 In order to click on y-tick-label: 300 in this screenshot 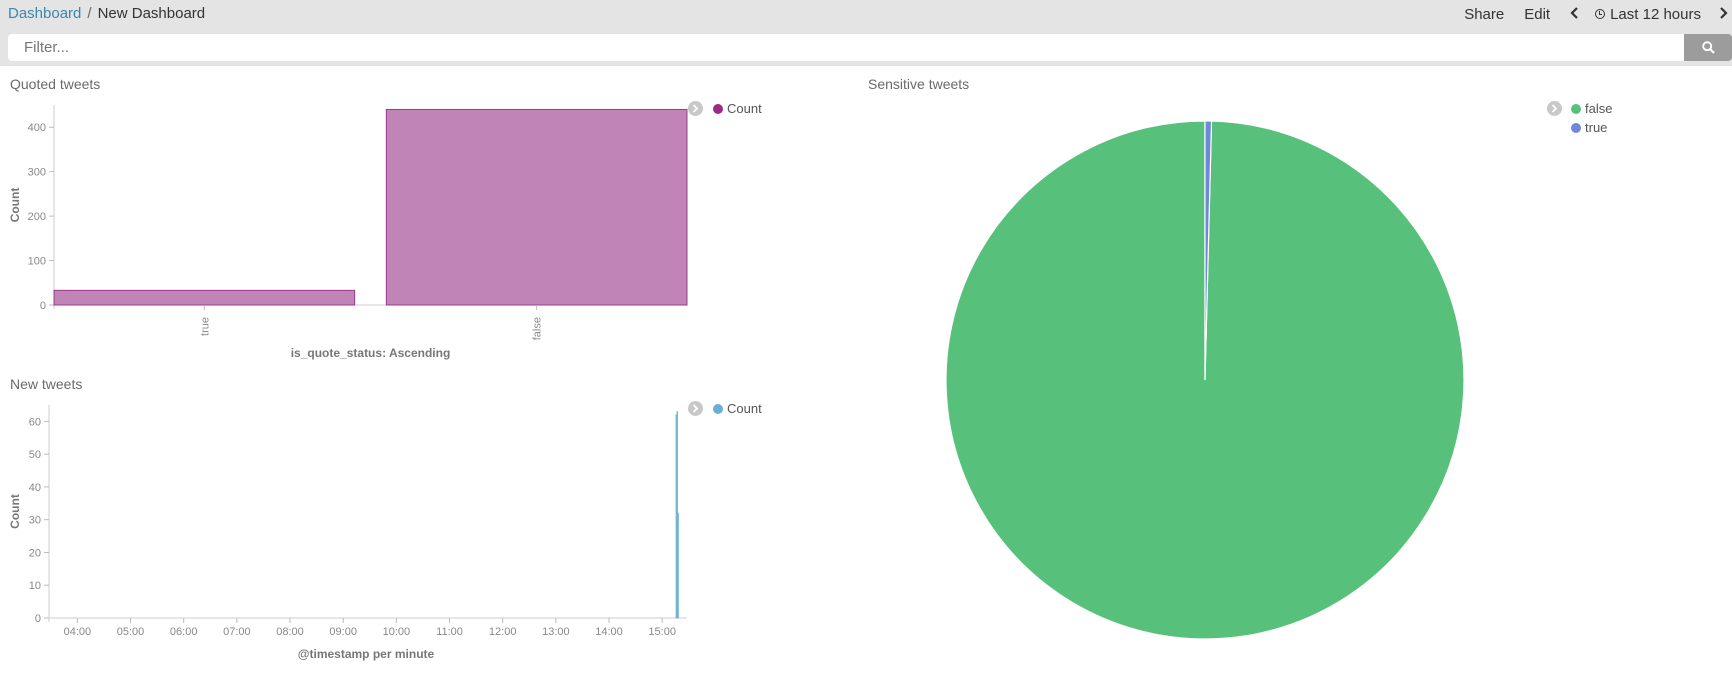, I will do `click(37, 173)`.